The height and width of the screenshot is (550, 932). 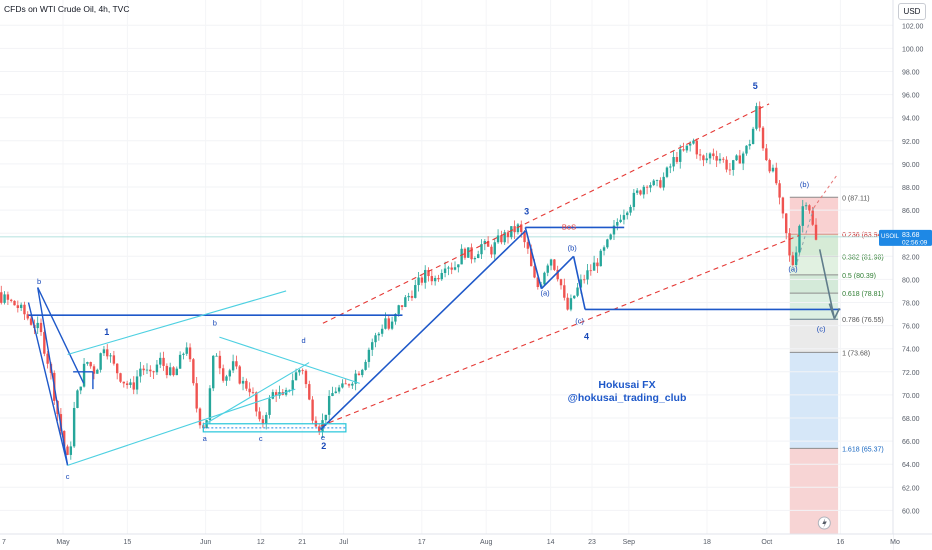 I want to click on time-axis: May 15 Jun 12 21 Jul 17 Aug 14 23 Sep 18 Oct 16 7 Mo, so click(x=466, y=533).